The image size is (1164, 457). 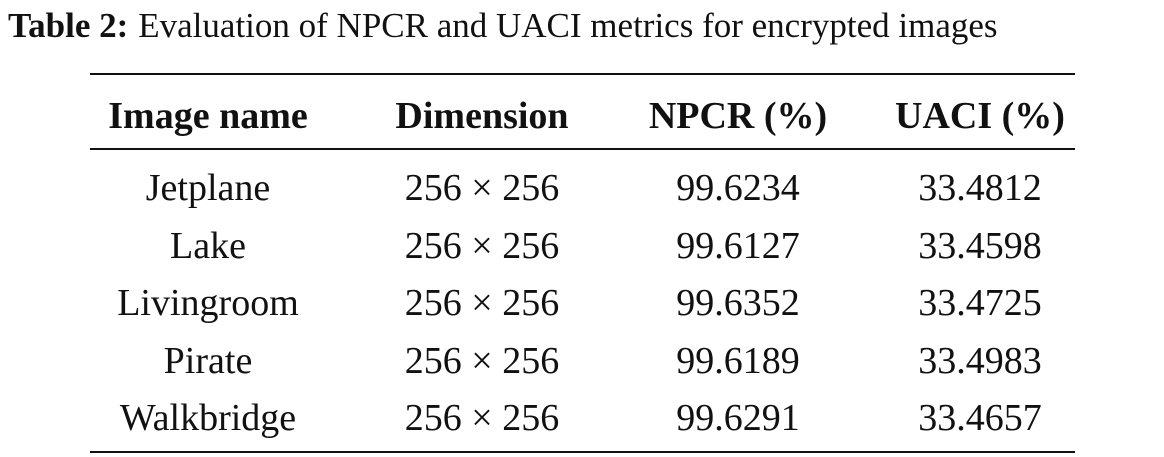 I want to click on caption-label: Table 2:, so click(x=68, y=25).